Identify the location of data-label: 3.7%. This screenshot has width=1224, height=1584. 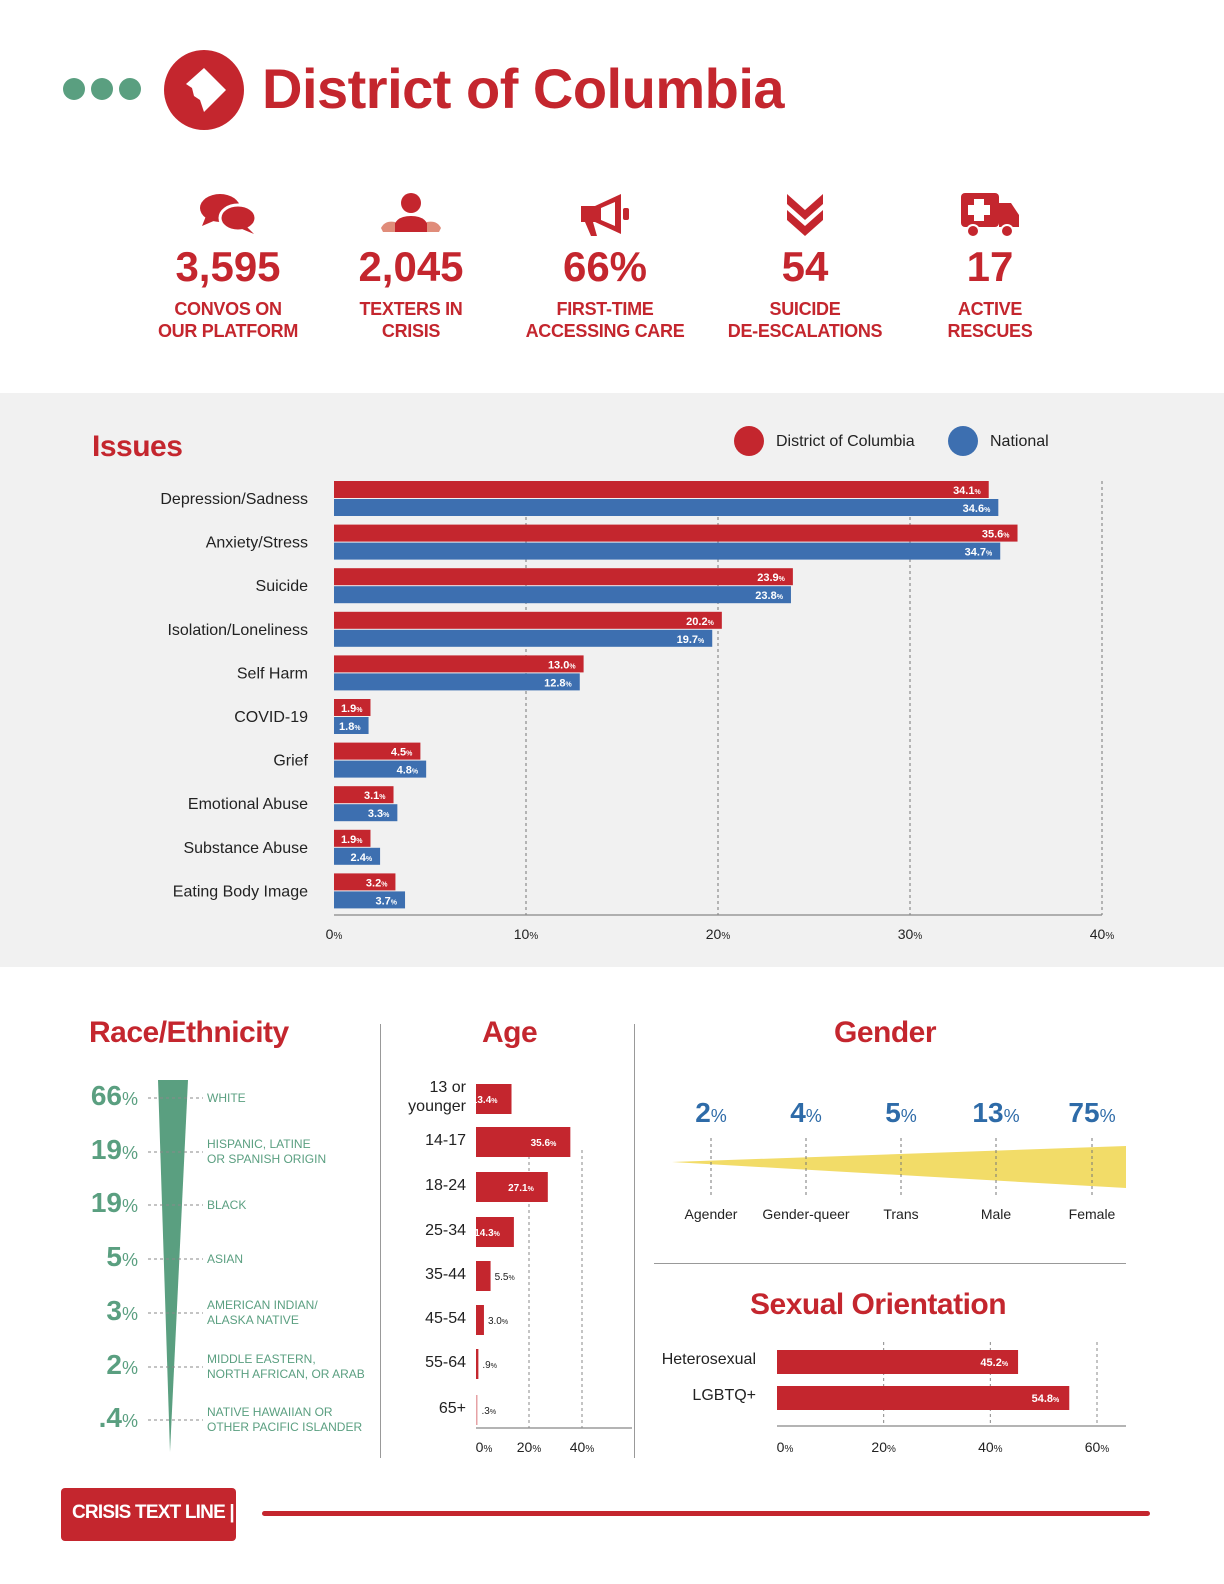
(387, 901).